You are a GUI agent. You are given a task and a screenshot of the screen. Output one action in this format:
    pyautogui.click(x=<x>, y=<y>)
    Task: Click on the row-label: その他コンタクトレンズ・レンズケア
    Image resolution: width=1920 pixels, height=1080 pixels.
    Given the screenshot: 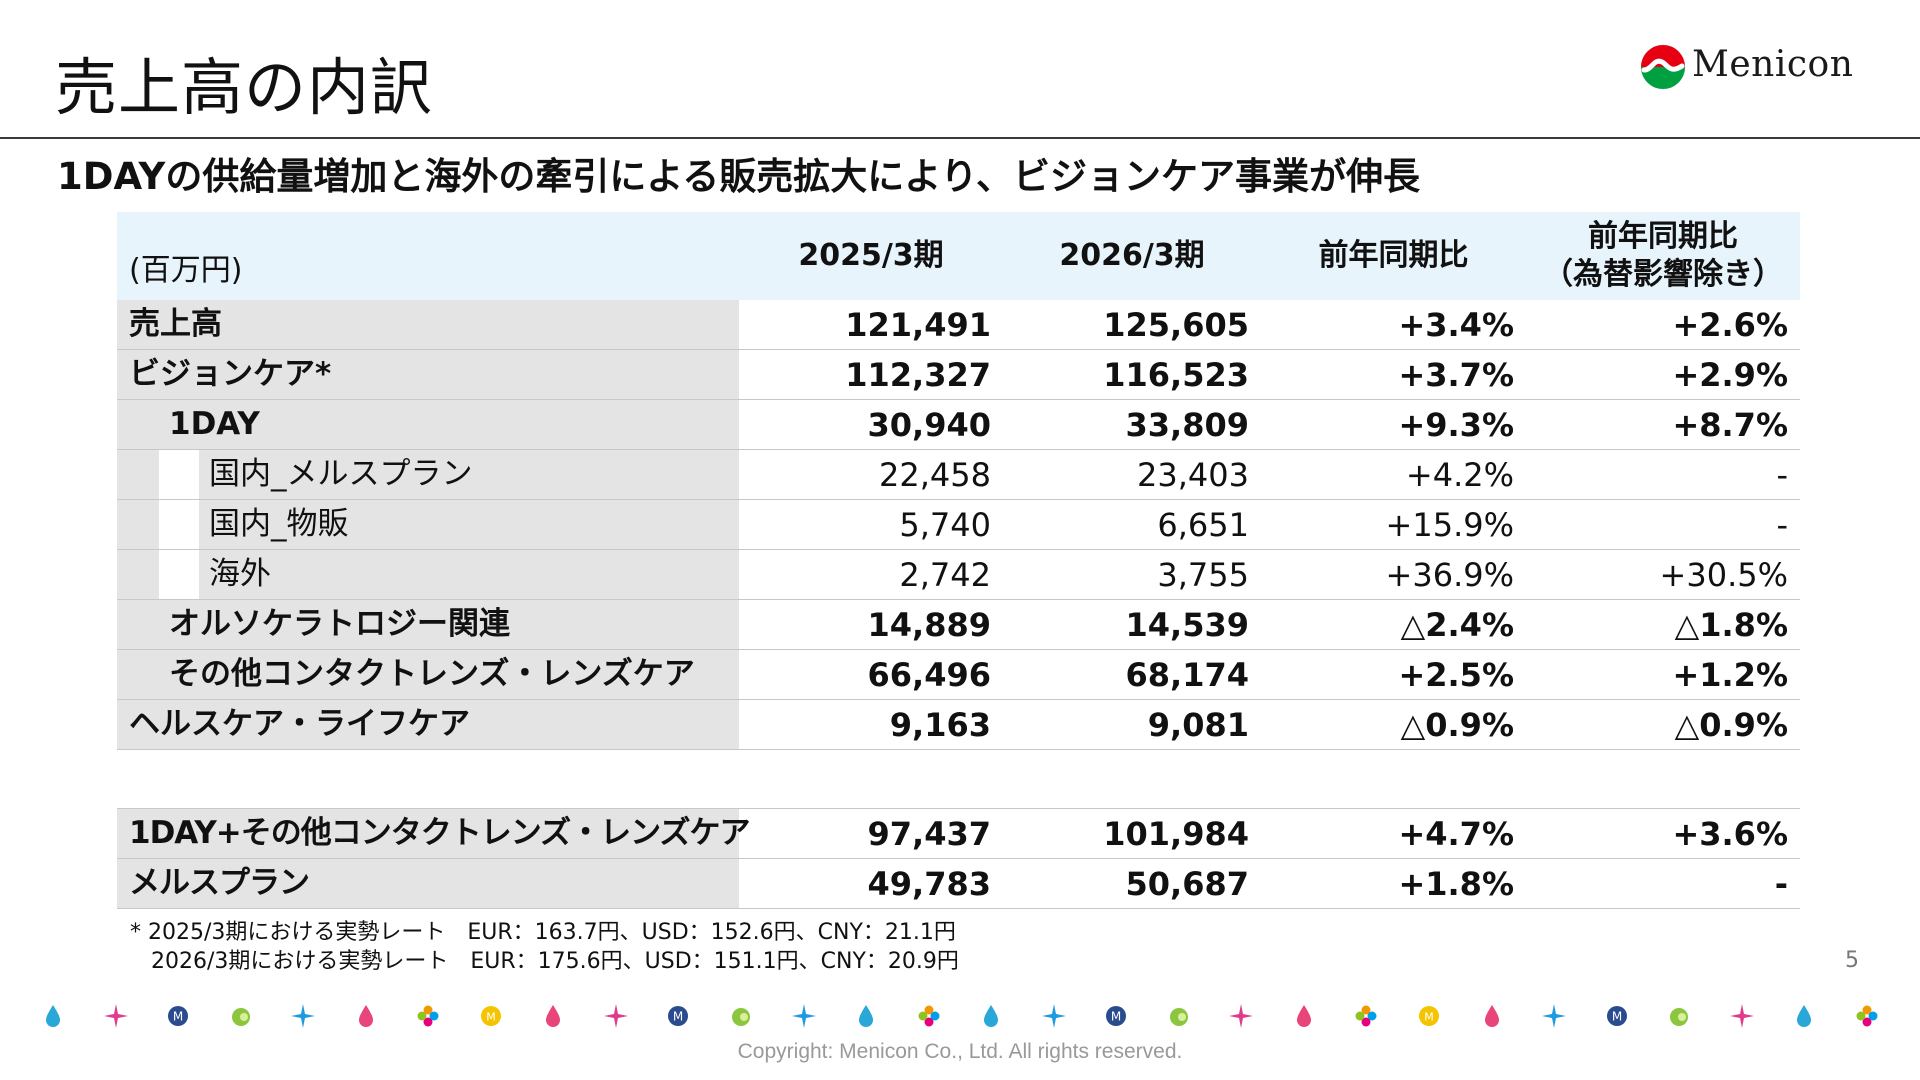 What is the action you would take?
    pyautogui.click(x=428, y=675)
    